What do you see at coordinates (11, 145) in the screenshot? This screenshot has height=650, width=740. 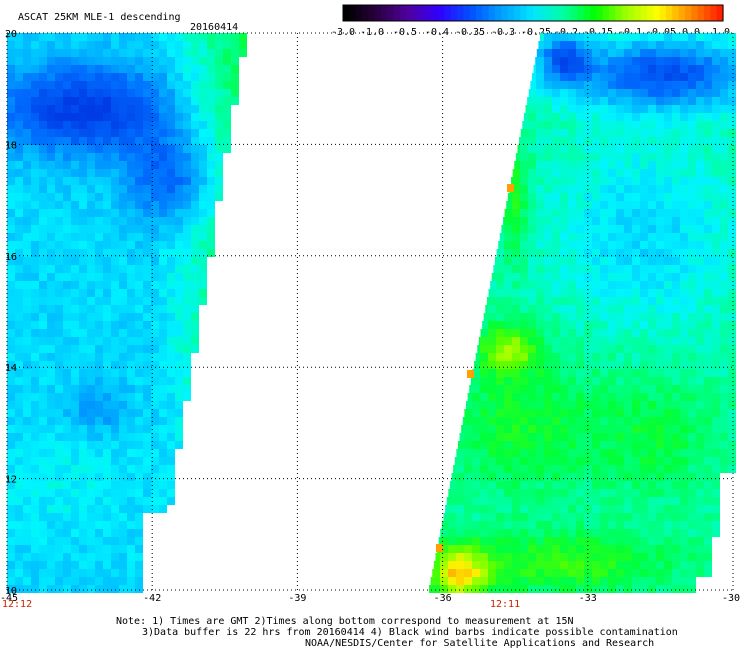 I see `lat-label: 18` at bounding box center [11, 145].